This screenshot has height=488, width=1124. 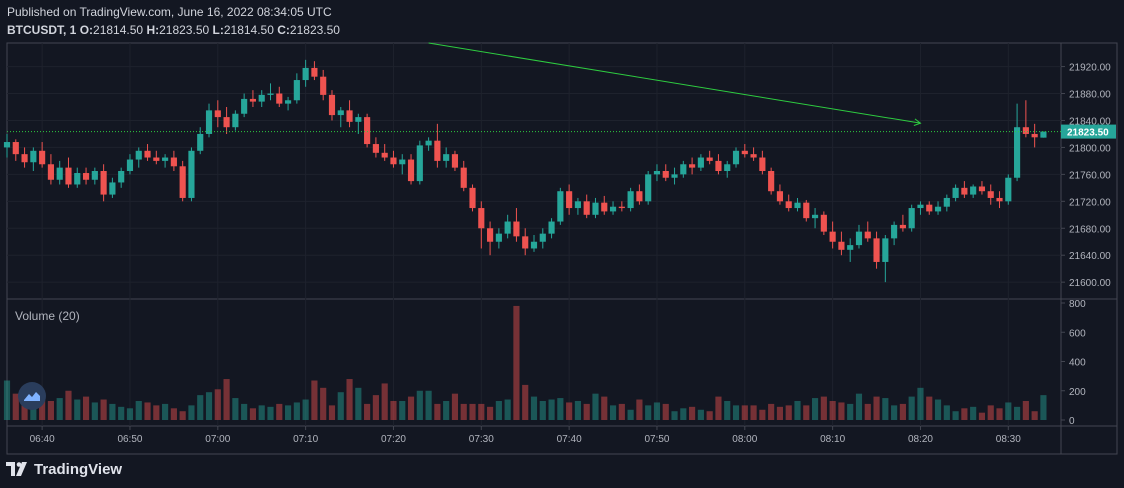 I want to click on time-tick-label: 07:20, so click(x=393, y=439).